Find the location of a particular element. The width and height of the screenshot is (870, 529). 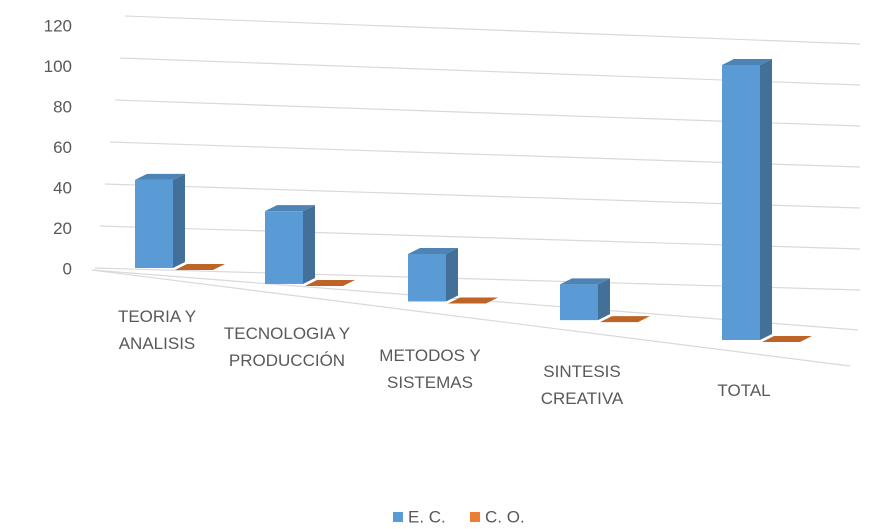

y-tick-label: 120 is located at coordinates (58, 25).